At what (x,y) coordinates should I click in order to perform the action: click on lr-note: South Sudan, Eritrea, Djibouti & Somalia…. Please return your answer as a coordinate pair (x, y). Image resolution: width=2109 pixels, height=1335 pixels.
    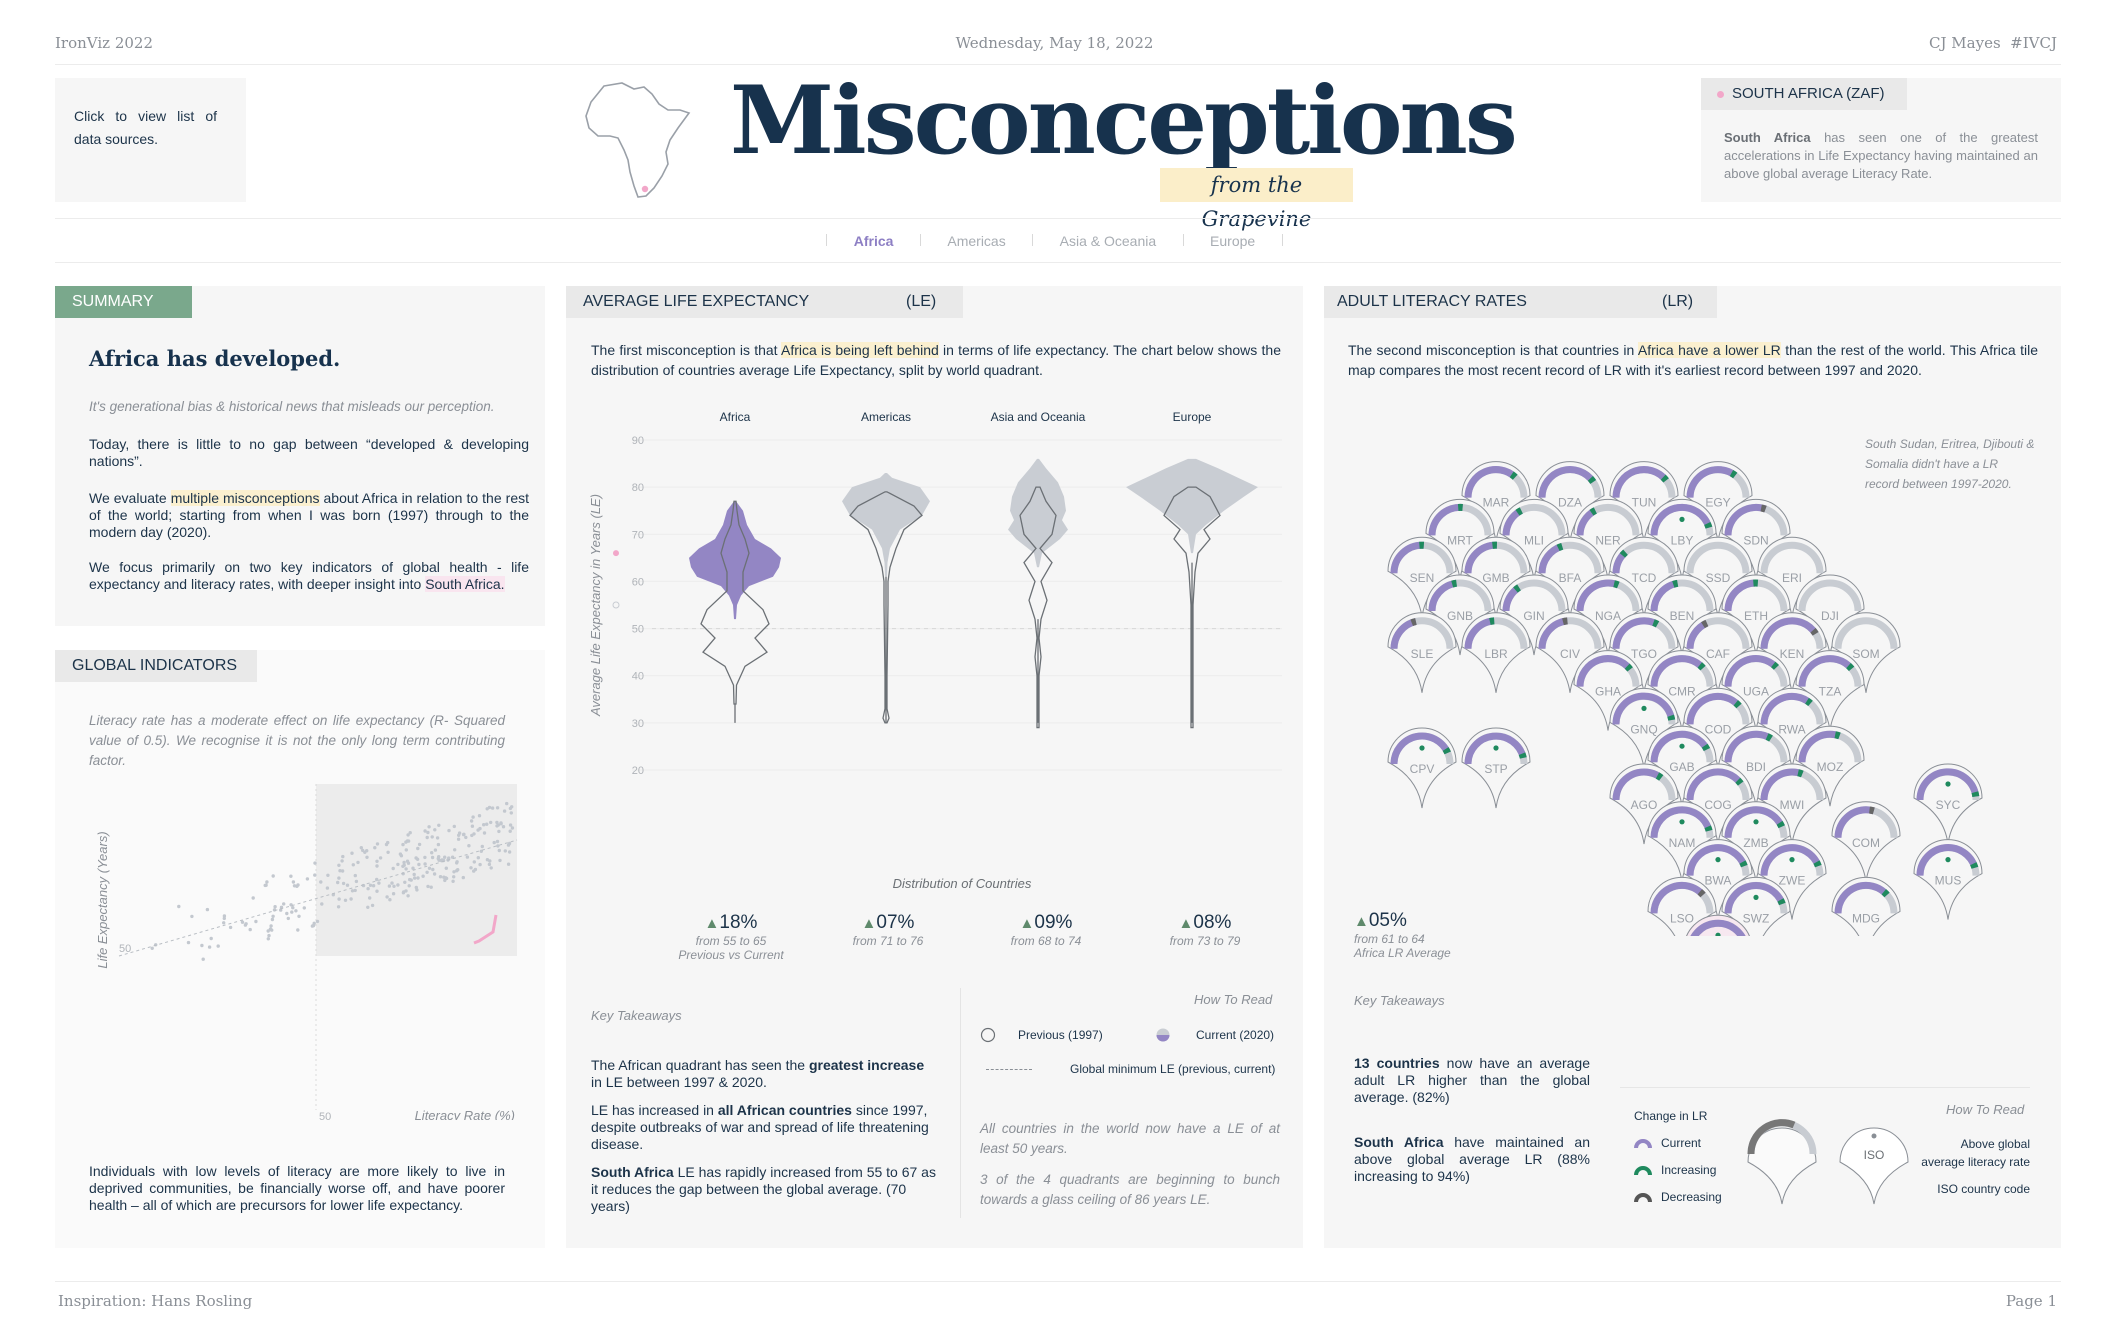
    Looking at the image, I should click on (1950, 464).